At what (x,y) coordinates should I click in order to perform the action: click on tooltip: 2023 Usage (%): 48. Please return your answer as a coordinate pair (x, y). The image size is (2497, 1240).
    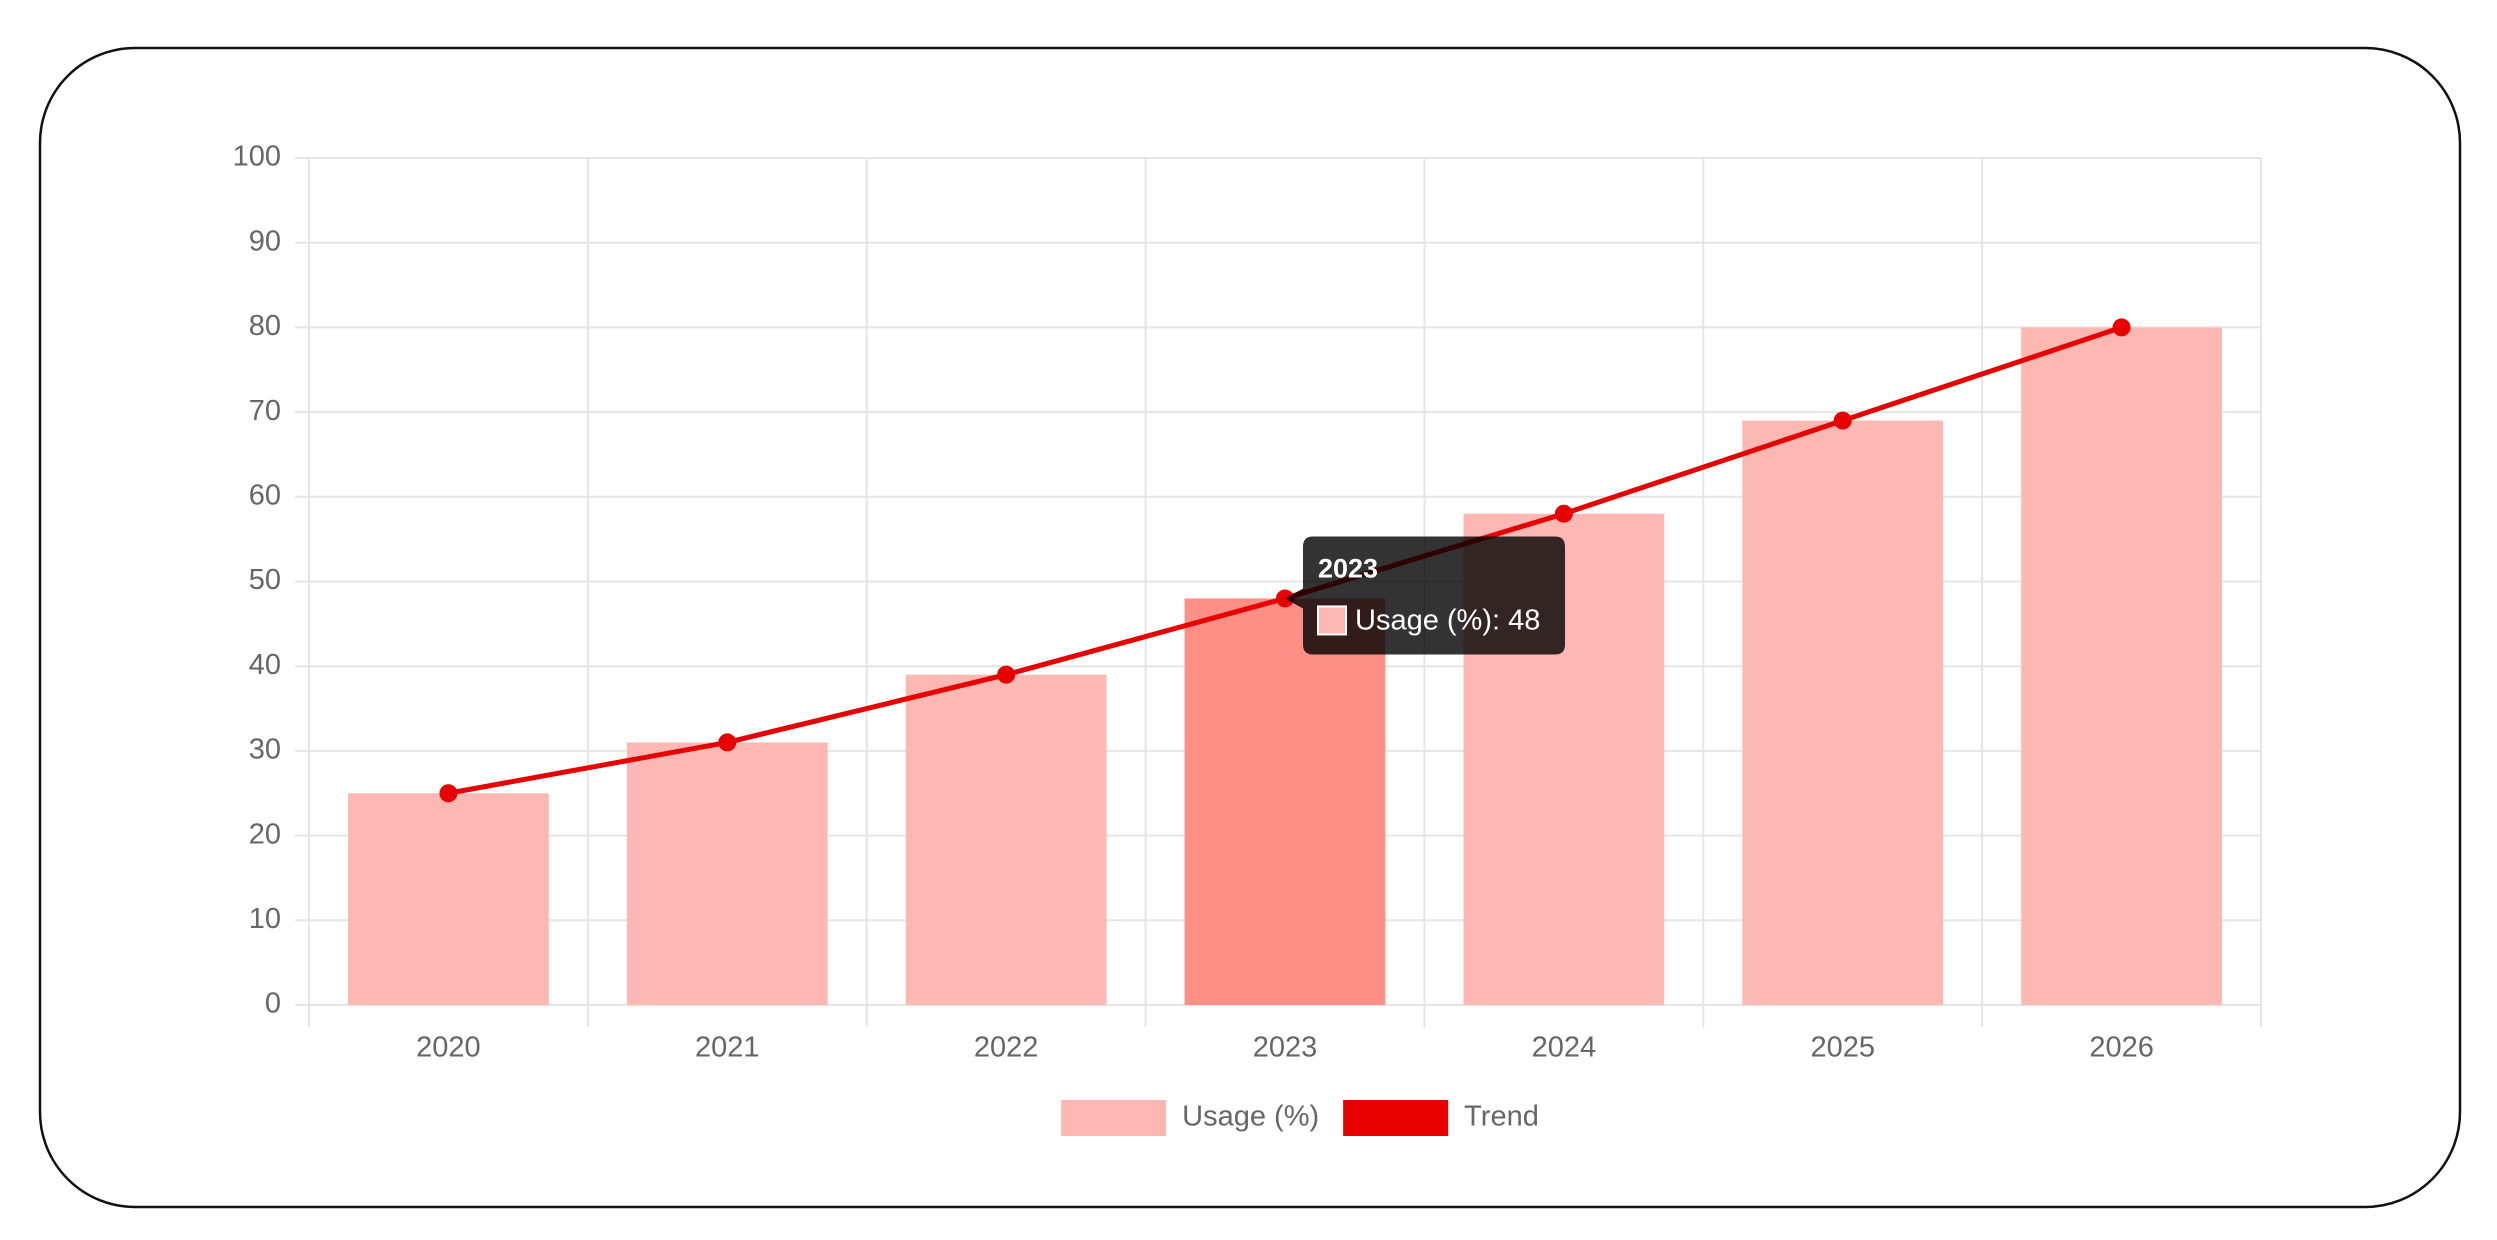
    Looking at the image, I should click on (1425, 595).